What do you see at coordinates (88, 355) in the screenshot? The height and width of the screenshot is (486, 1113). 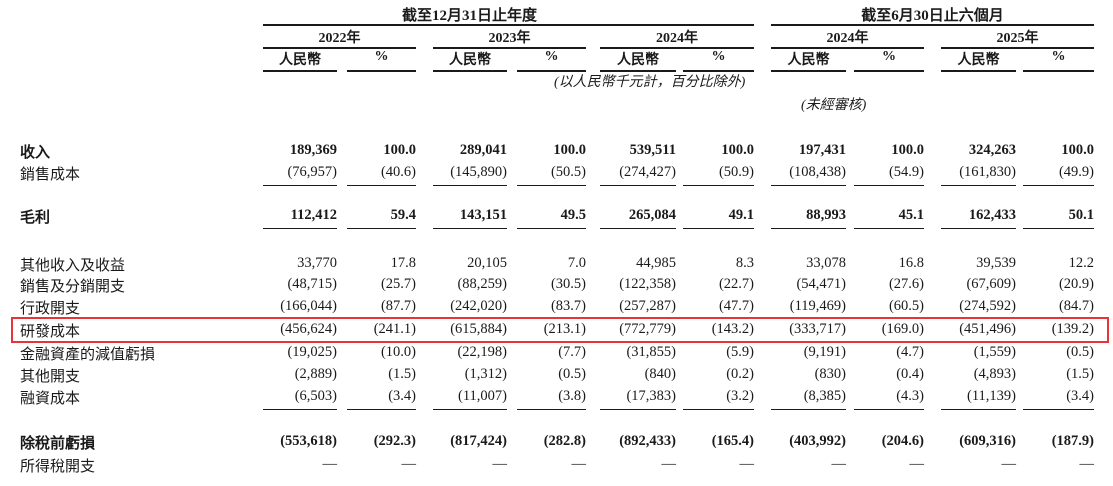 I see `row-label: 金融資產的減值虧損` at bounding box center [88, 355].